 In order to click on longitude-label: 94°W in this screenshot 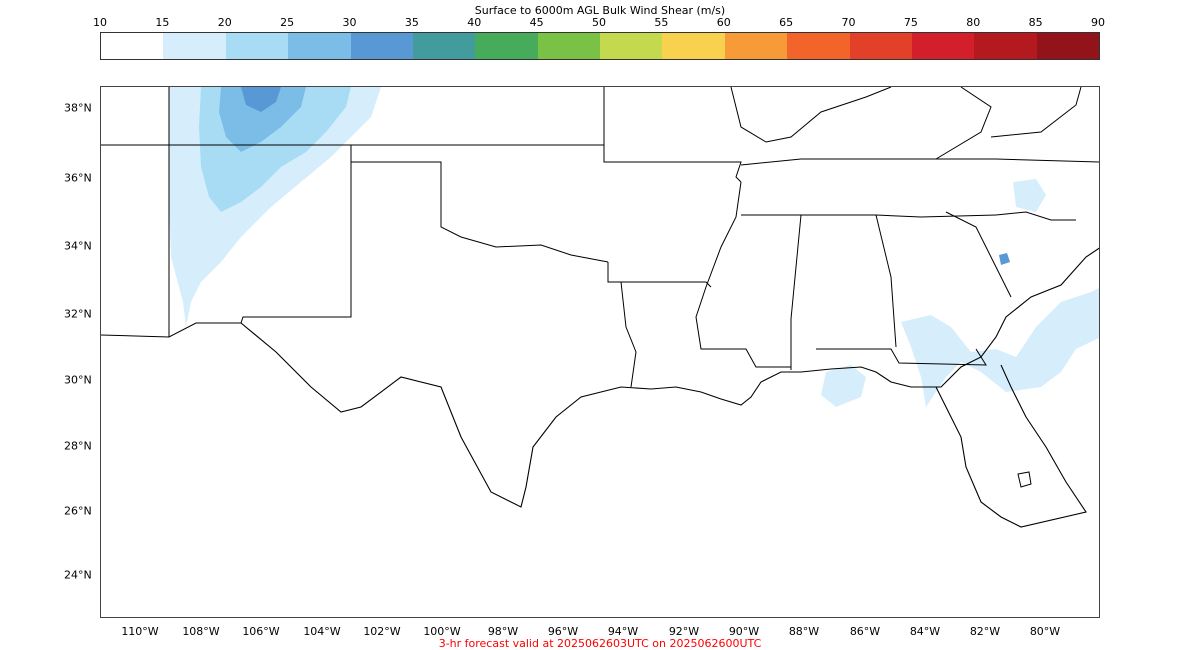, I will do `click(623, 631)`.